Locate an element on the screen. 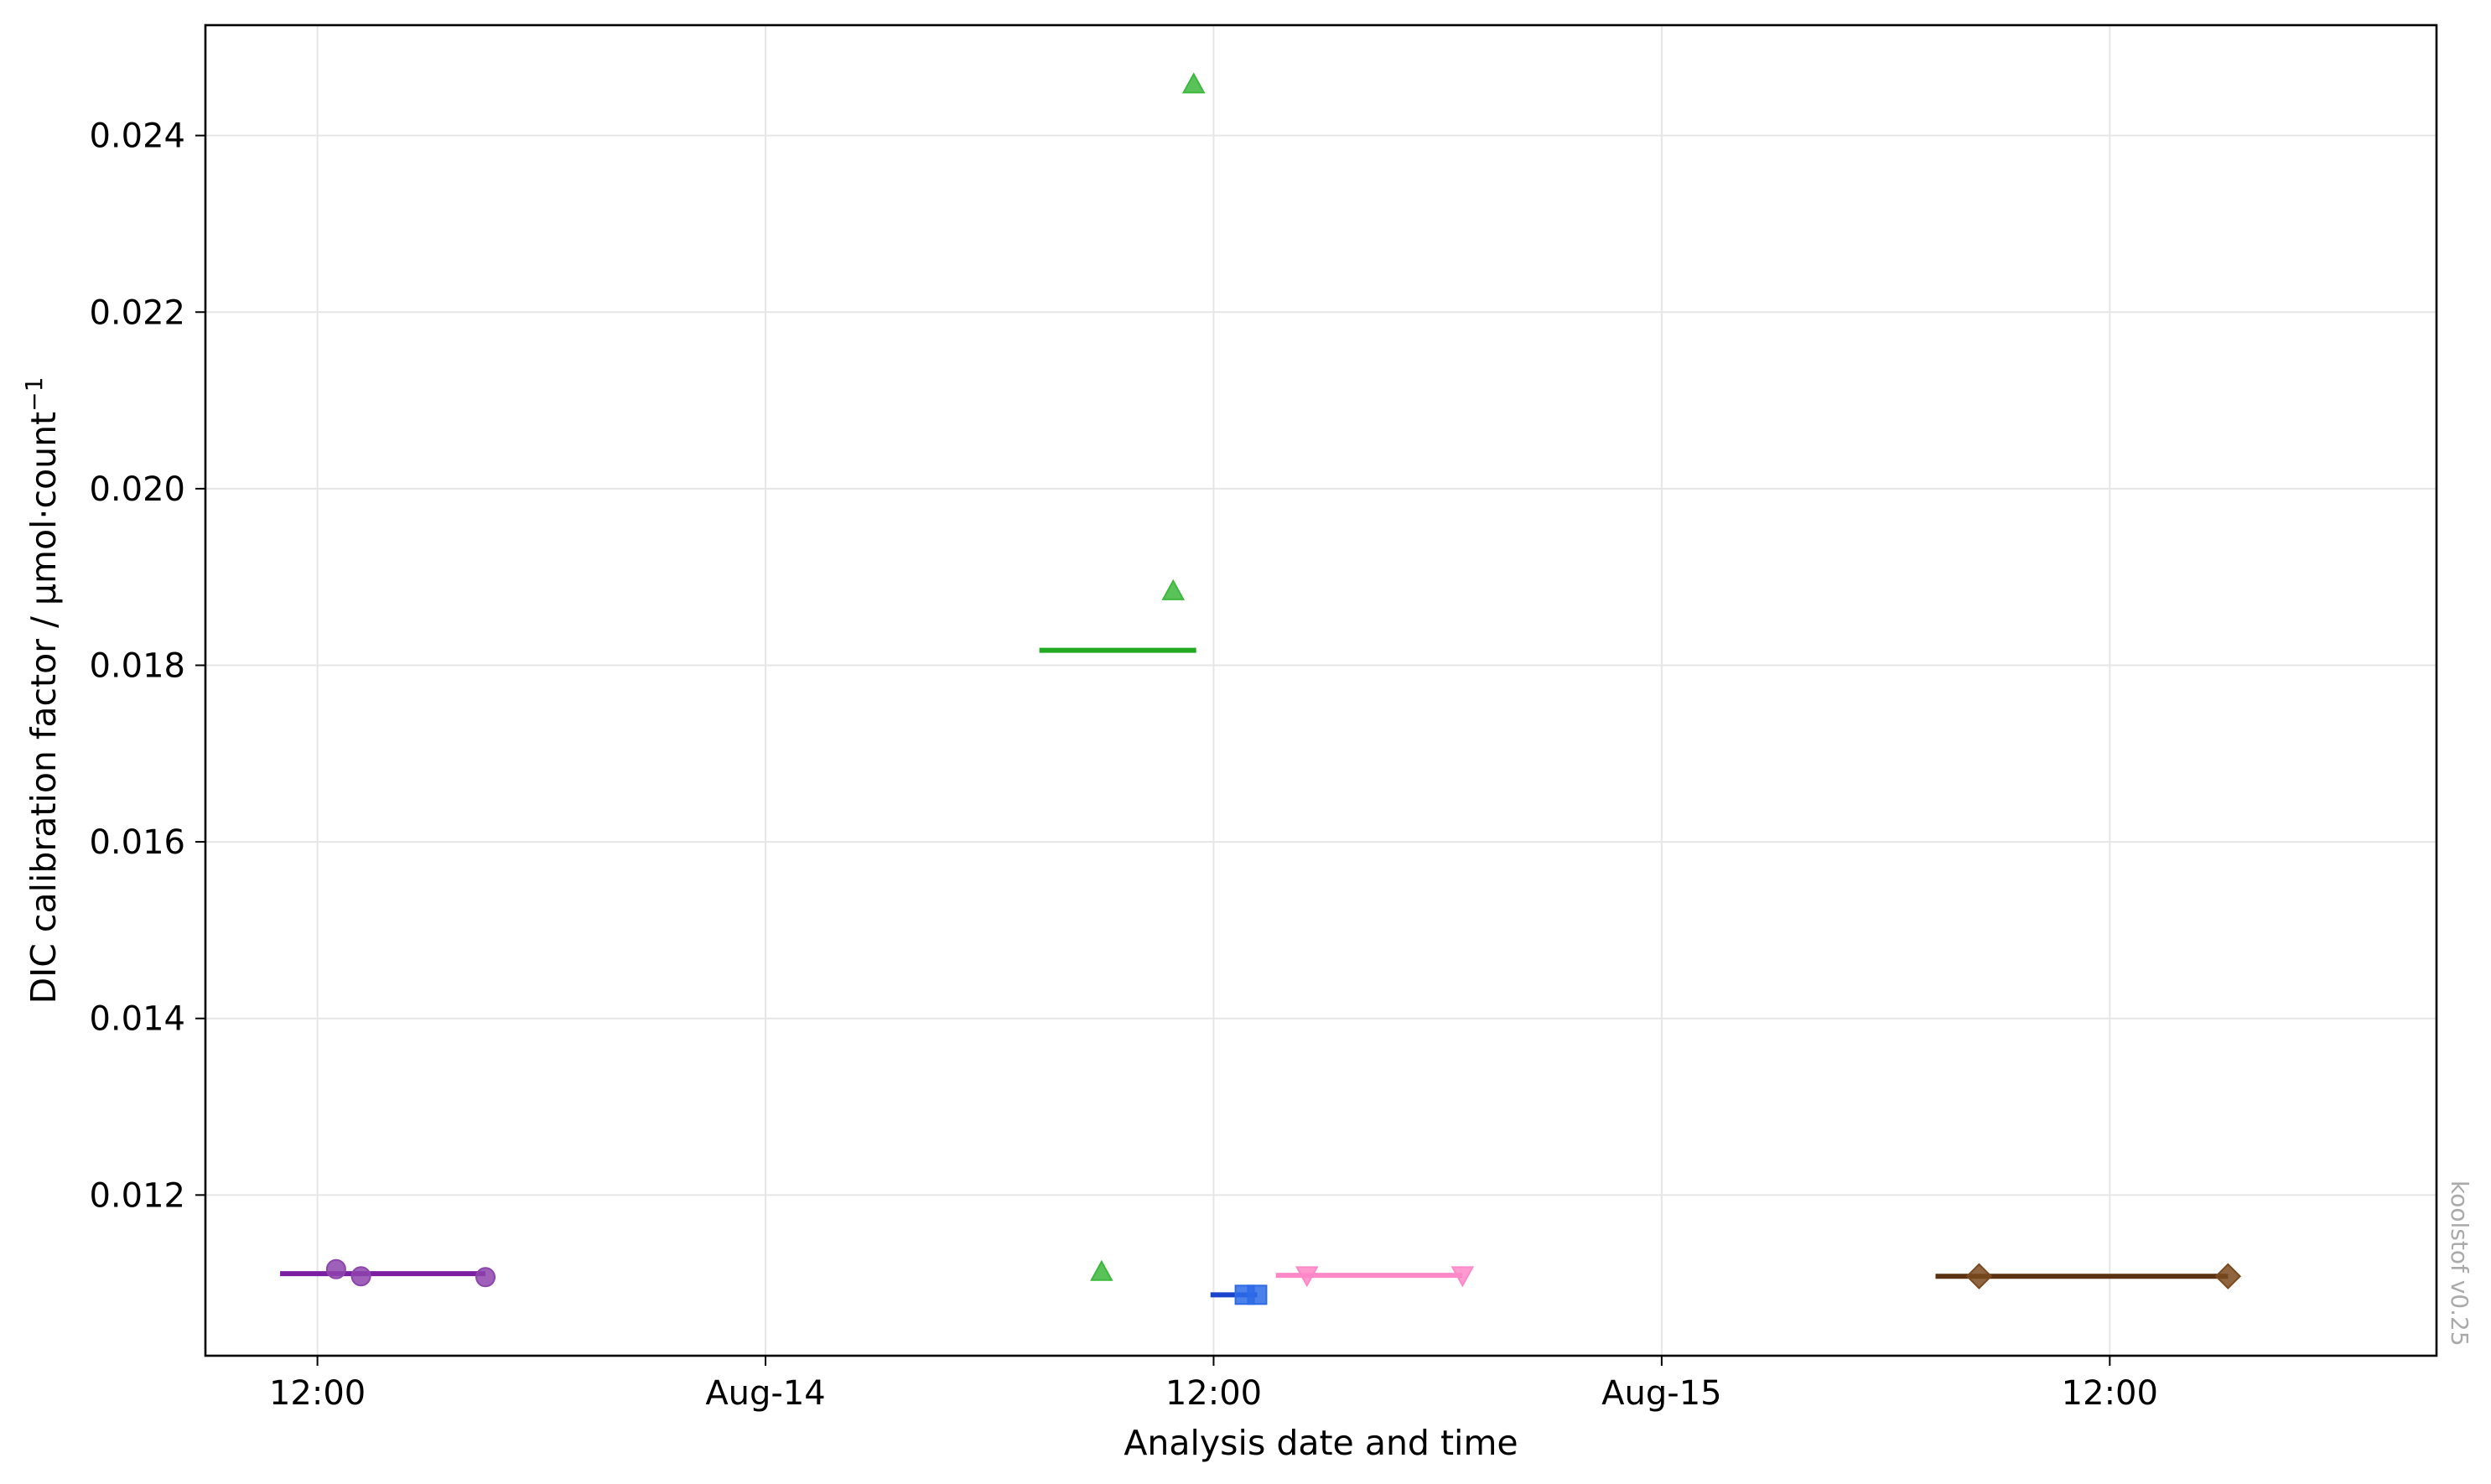 The image size is (2491, 1484). x-axis-ticks: 12:00 Aug-14 12:00 Aug-15 12:00 is located at coordinates (1213, 1384).